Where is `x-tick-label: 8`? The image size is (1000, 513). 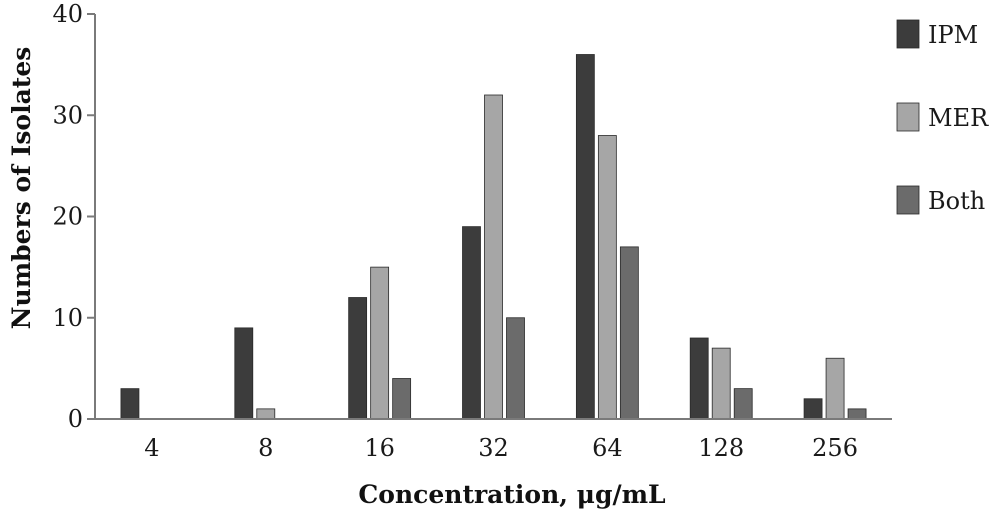 x-tick-label: 8 is located at coordinates (265, 448).